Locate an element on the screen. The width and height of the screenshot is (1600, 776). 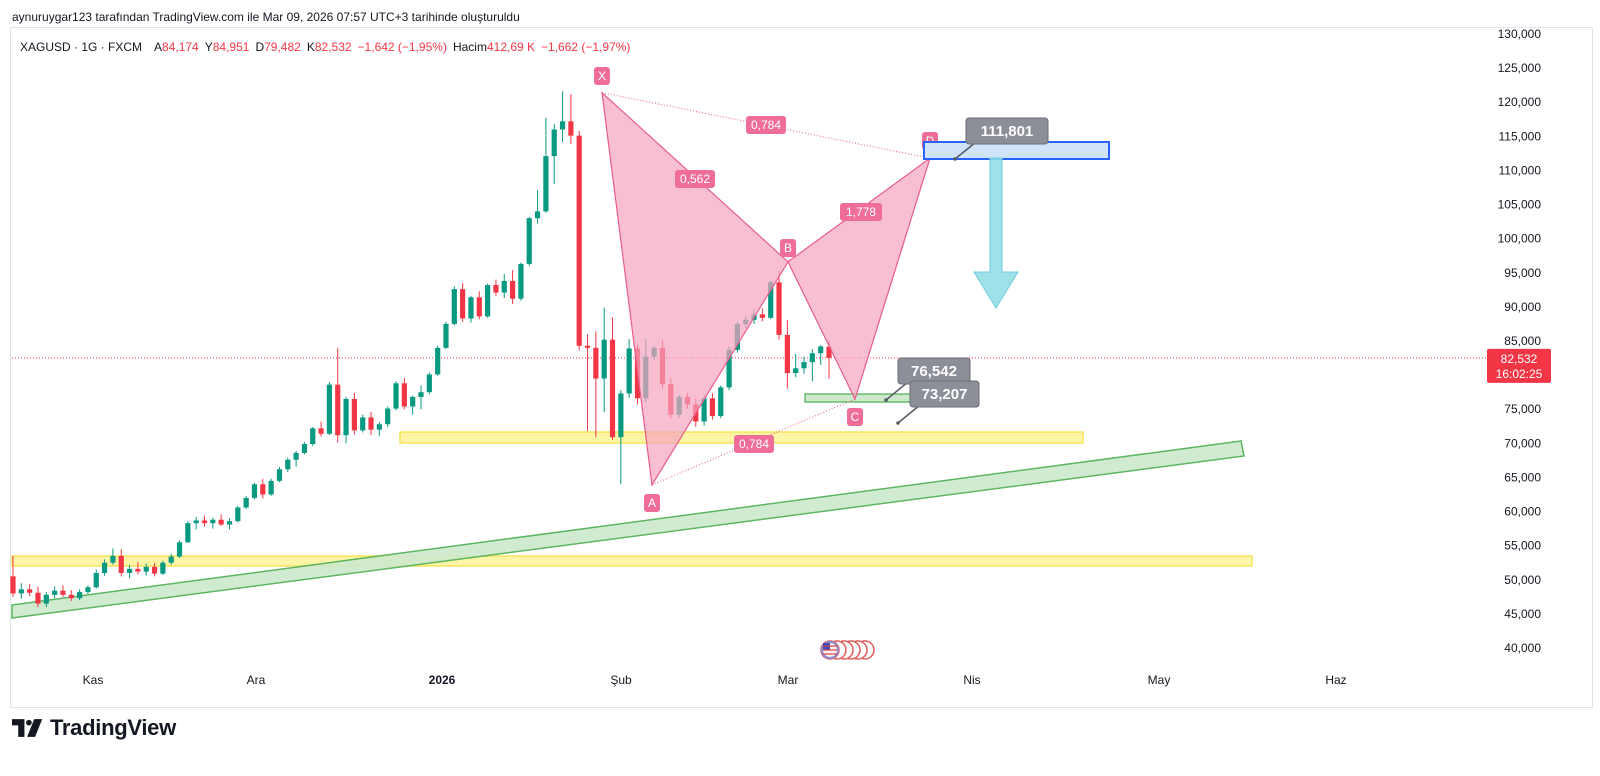
d-target-zone is located at coordinates (1016, 150).